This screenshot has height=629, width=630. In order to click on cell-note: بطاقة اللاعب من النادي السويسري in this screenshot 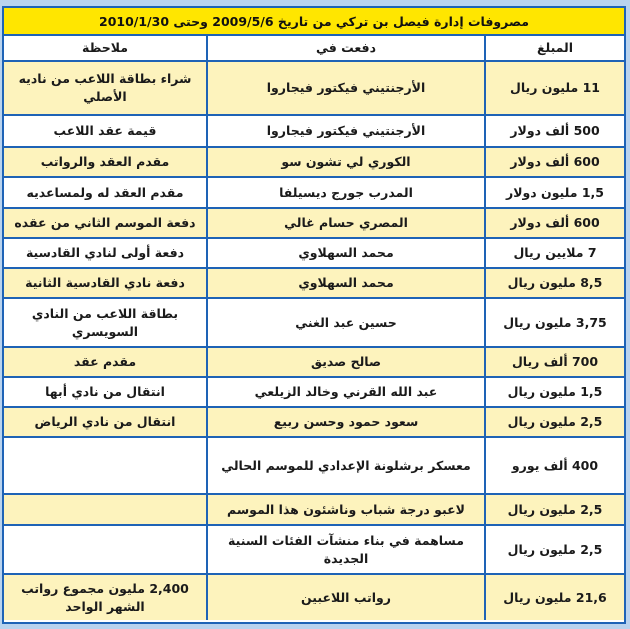, I will do `click(106, 322)`.